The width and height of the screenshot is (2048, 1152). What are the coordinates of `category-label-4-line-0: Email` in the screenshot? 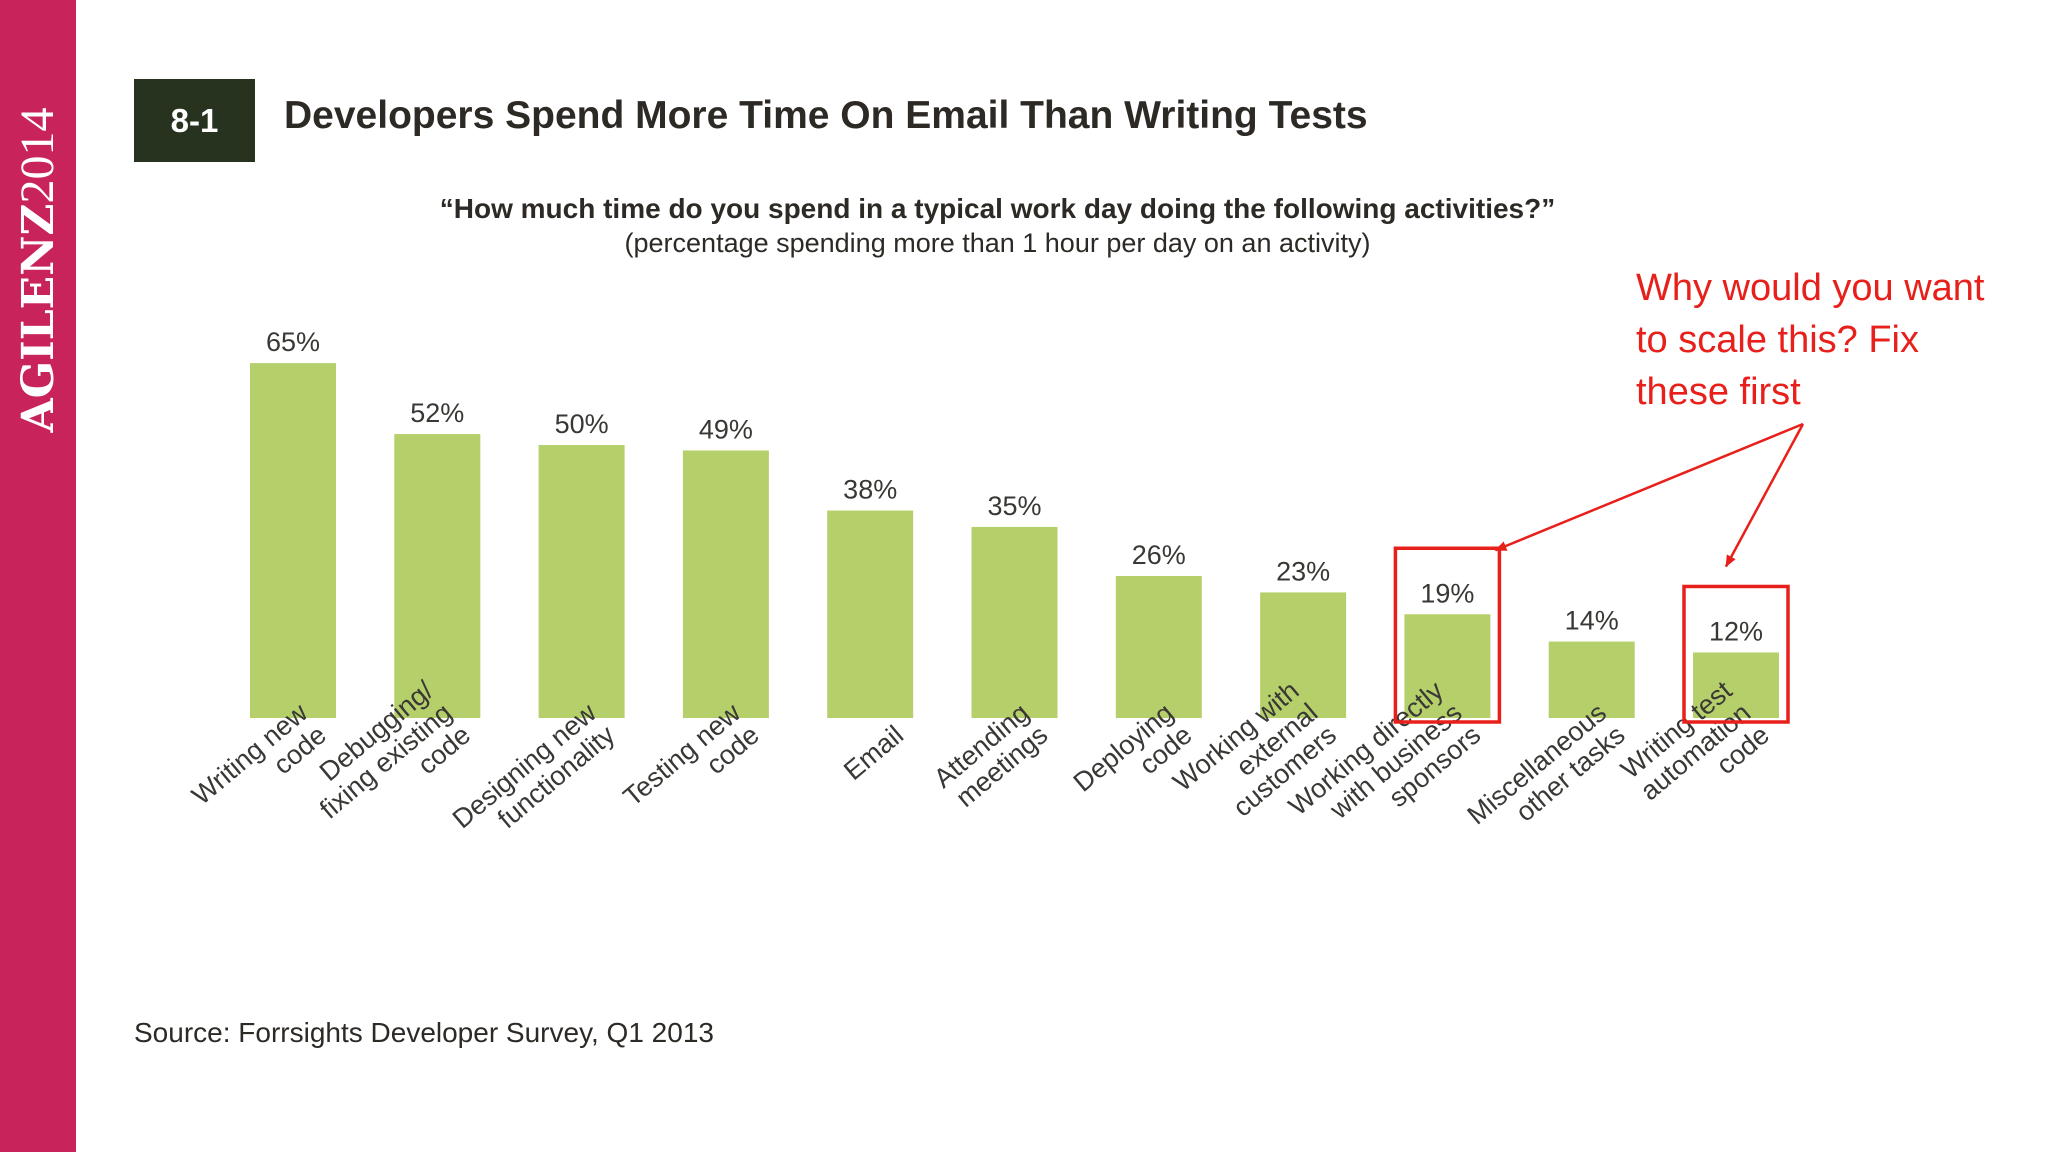 It's located at (873, 753).